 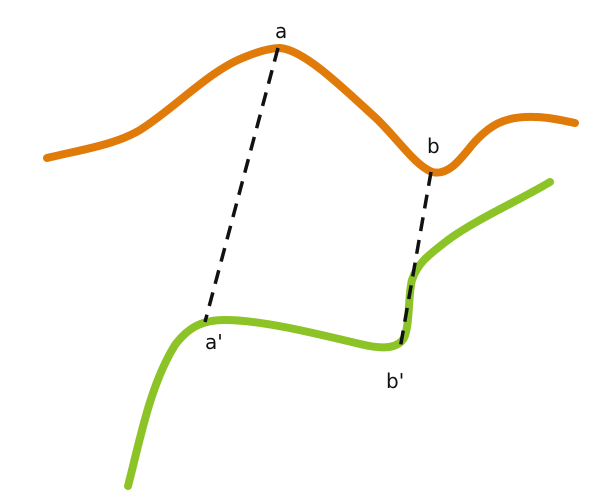 I want to click on label-a: a, so click(x=281, y=31).